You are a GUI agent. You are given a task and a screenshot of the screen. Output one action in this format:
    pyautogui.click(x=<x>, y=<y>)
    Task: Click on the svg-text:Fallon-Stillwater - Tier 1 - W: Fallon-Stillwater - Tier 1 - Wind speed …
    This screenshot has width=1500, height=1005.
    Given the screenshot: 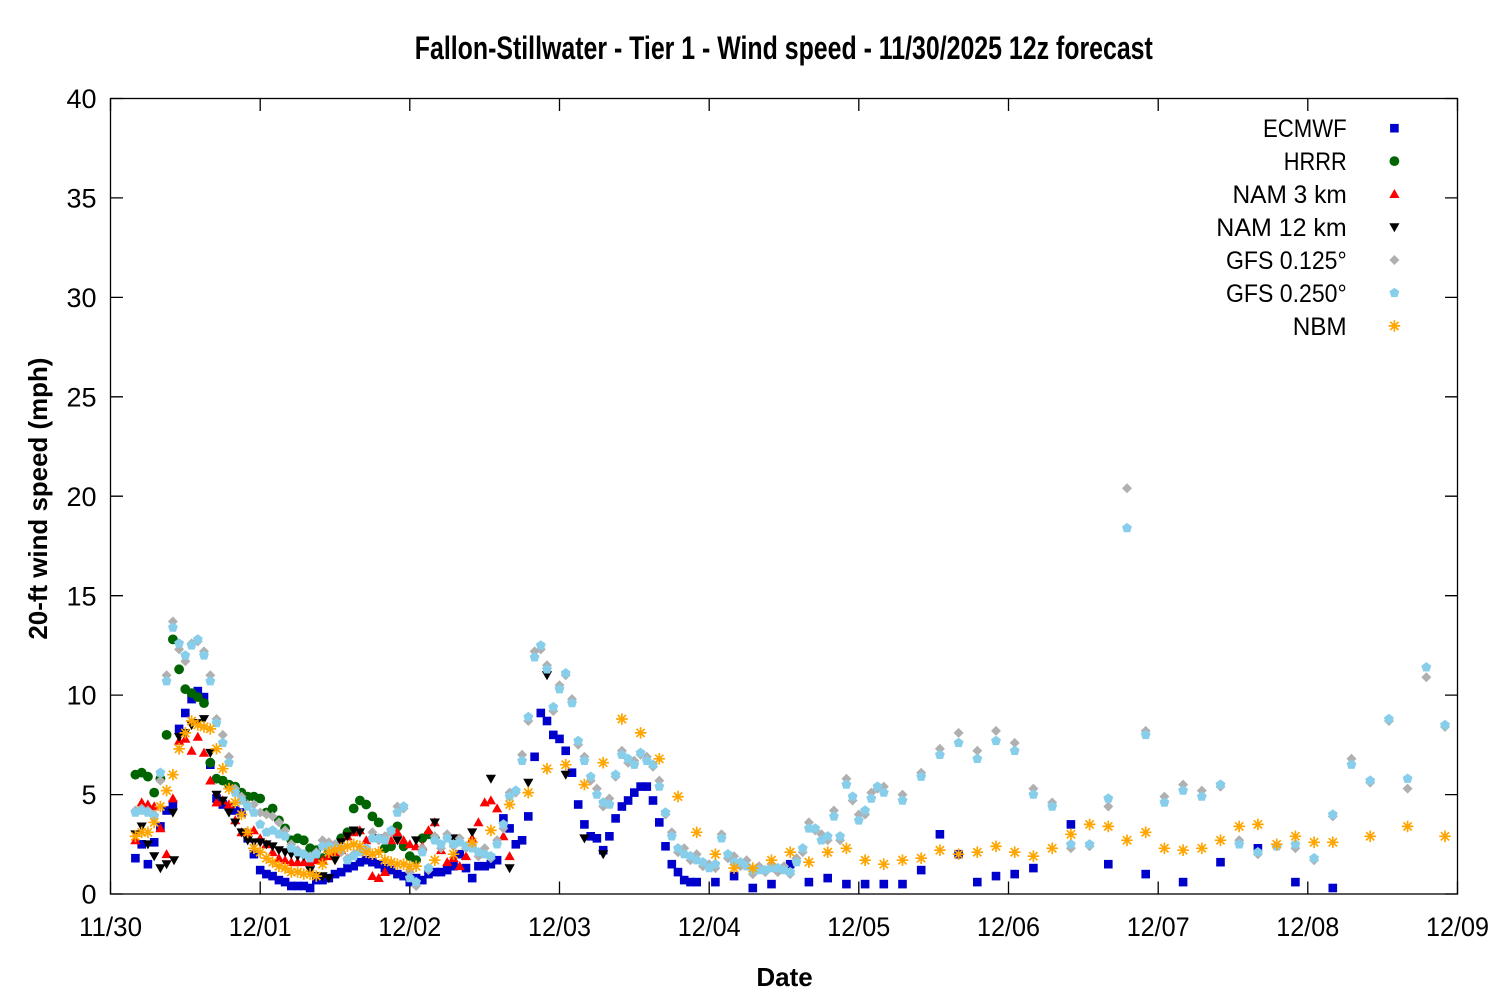 What is the action you would take?
    pyautogui.click(x=784, y=48)
    